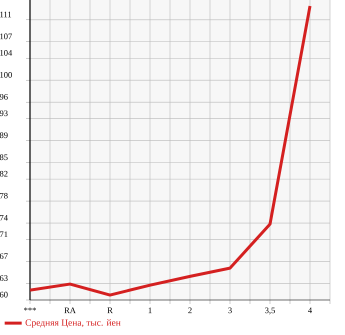 Image resolution: width=345 pixels, height=335 pixels. I want to click on x-tick-label: RA, so click(70, 311).